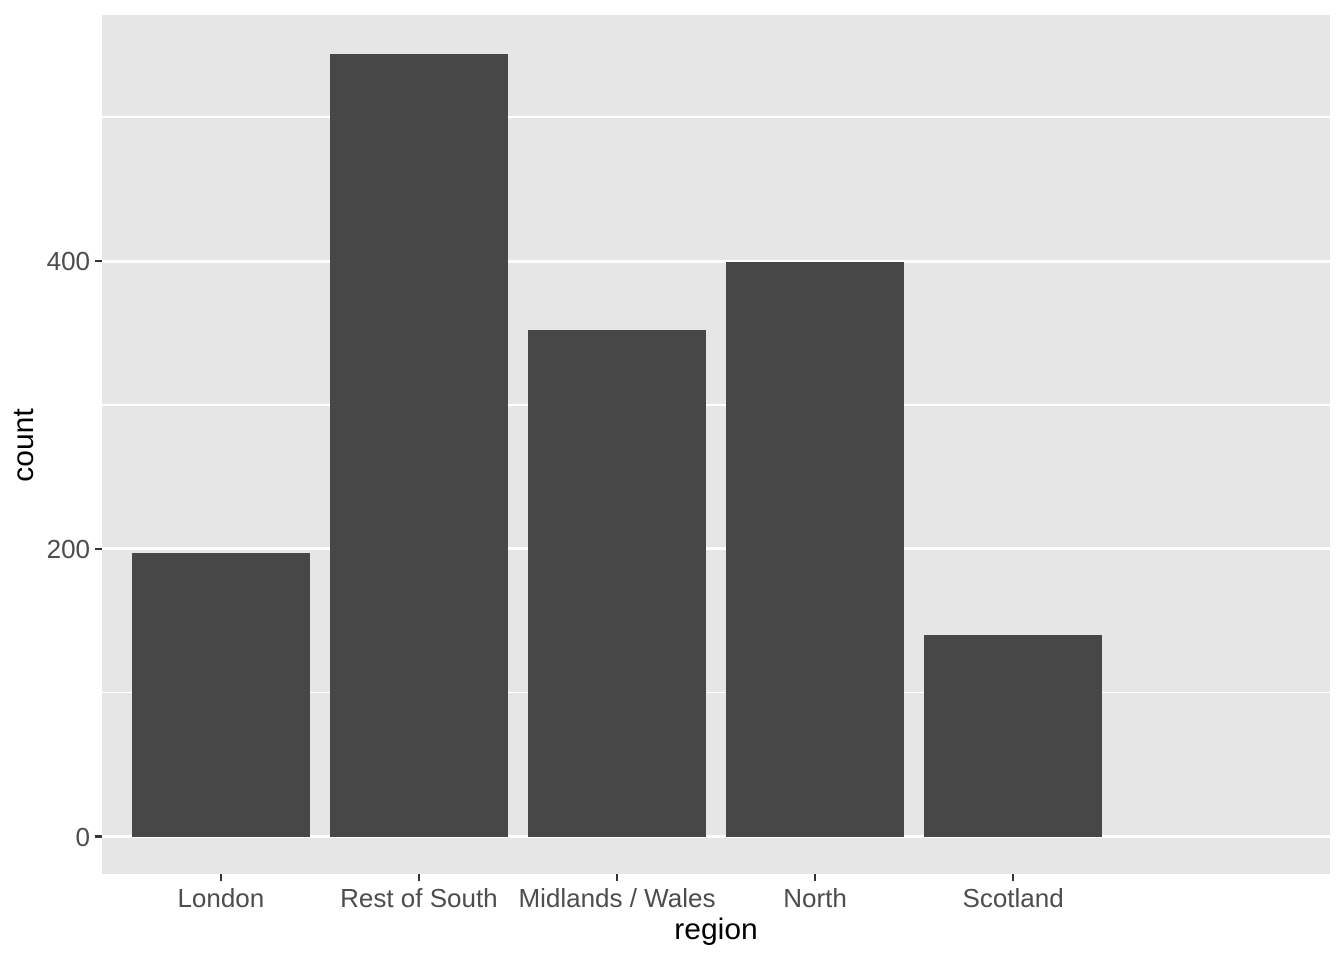 The height and width of the screenshot is (960, 1344). What do you see at coordinates (617, 898) in the screenshot?
I see `x-tick-label: Midlands / Wales` at bounding box center [617, 898].